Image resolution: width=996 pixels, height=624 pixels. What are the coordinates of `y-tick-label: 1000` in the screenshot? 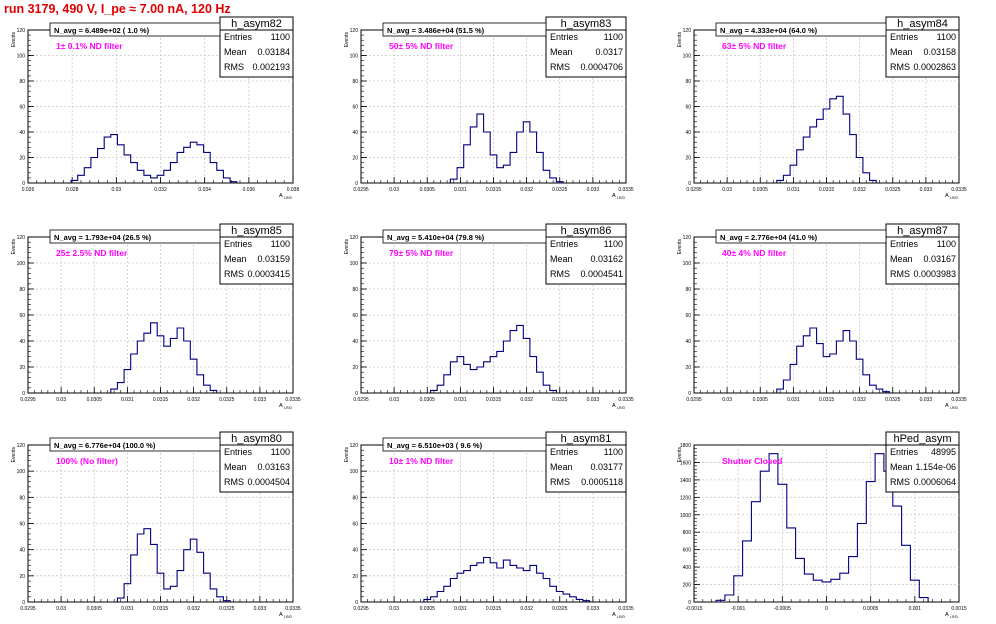 It's located at (685, 516).